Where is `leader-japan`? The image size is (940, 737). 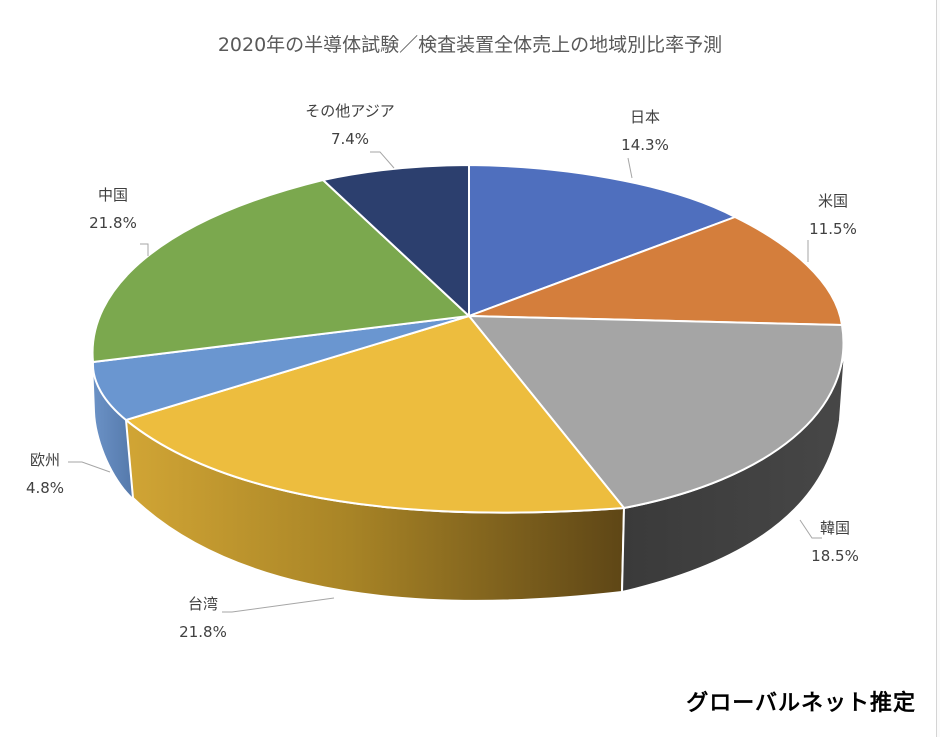
leader-japan is located at coordinates (630, 168).